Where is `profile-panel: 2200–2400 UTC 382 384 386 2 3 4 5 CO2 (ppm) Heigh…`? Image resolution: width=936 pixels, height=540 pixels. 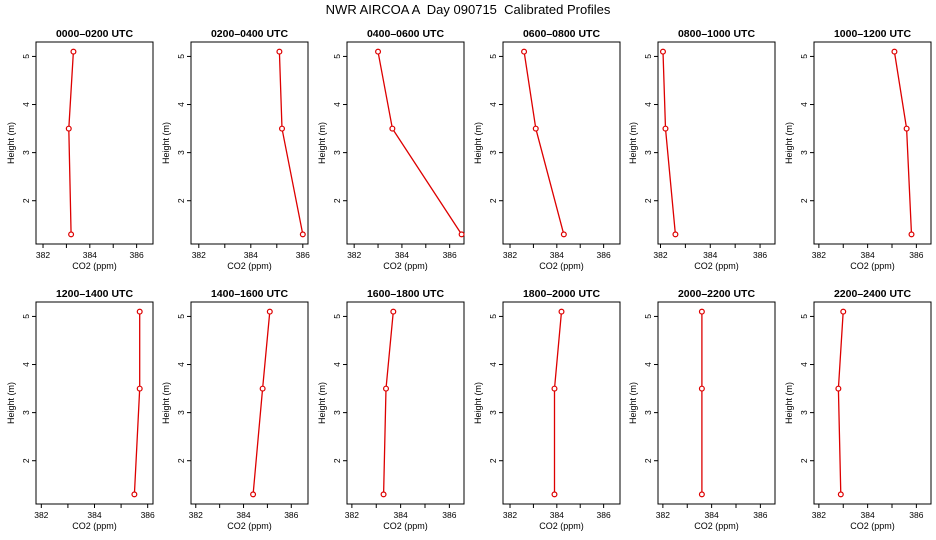 profile-panel: 2200–2400 UTC 382 384 386 2 3 4 5 CO2 (ppm) Heigh… is located at coordinates (858, 409).